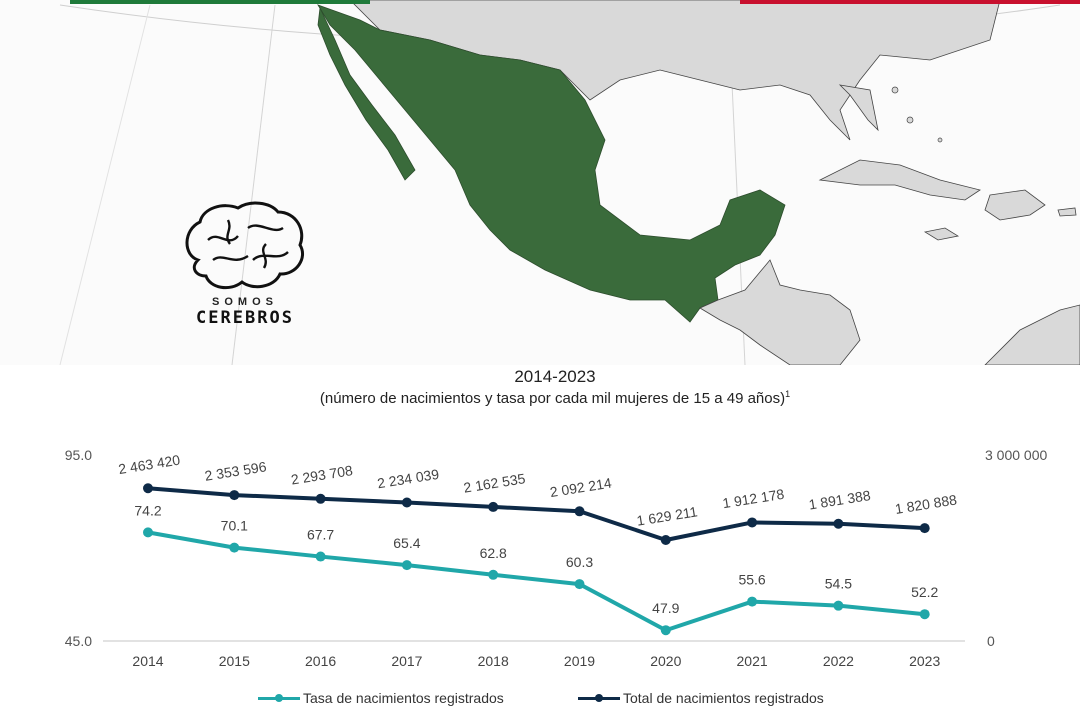 The width and height of the screenshot is (1080, 723). I want to click on x-tick-label: 2022, so click(838, 661).